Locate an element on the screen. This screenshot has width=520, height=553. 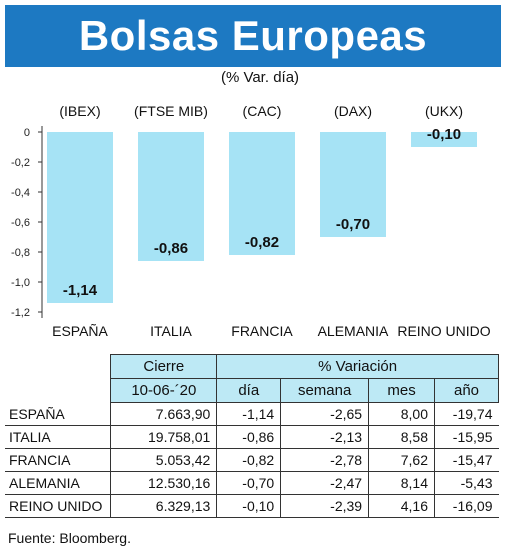
category-label: FRANCIA is located at coordinates (262, 331).